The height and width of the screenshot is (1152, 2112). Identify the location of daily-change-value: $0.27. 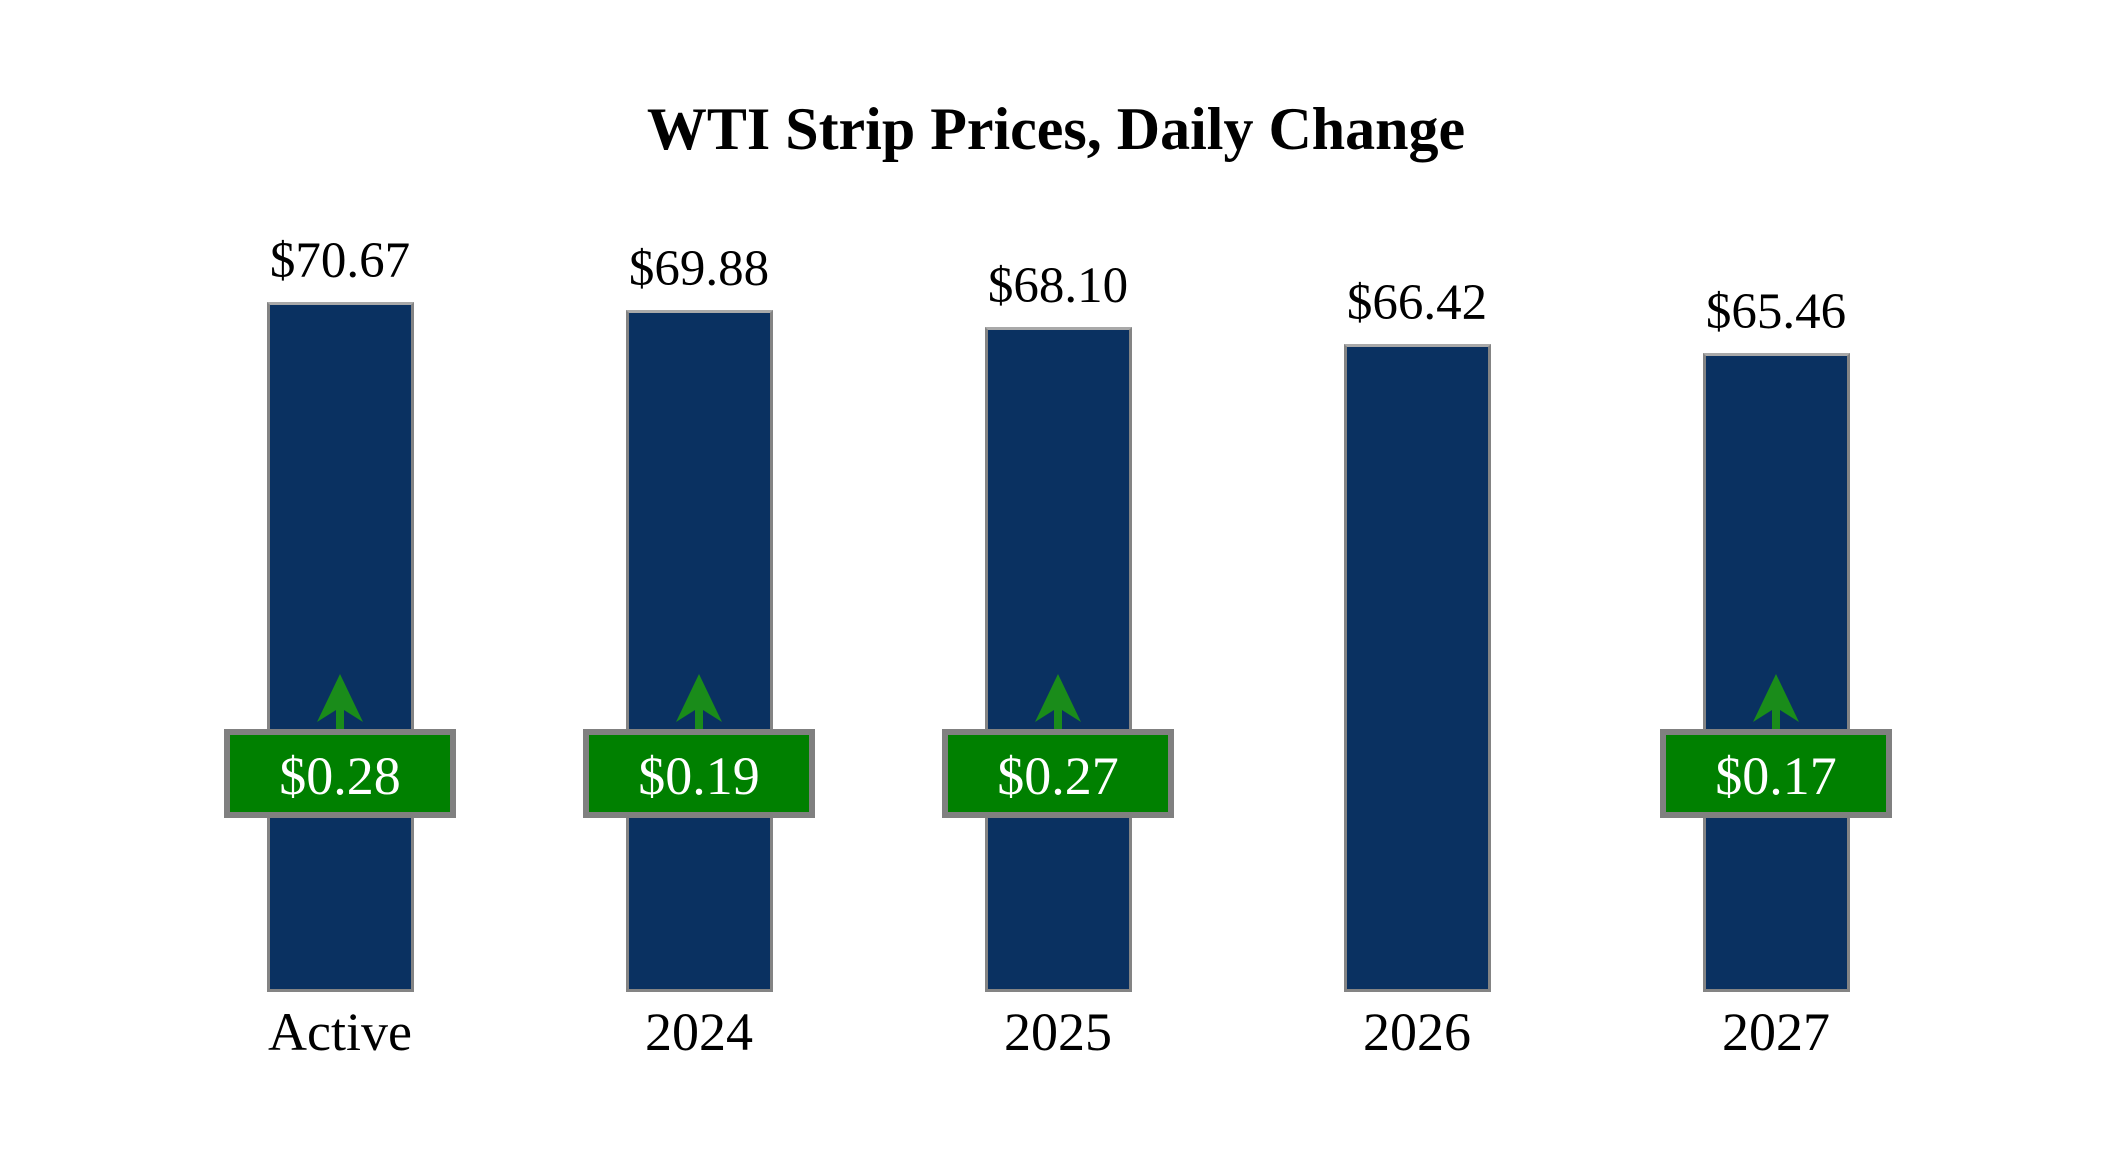
(1058, 775).